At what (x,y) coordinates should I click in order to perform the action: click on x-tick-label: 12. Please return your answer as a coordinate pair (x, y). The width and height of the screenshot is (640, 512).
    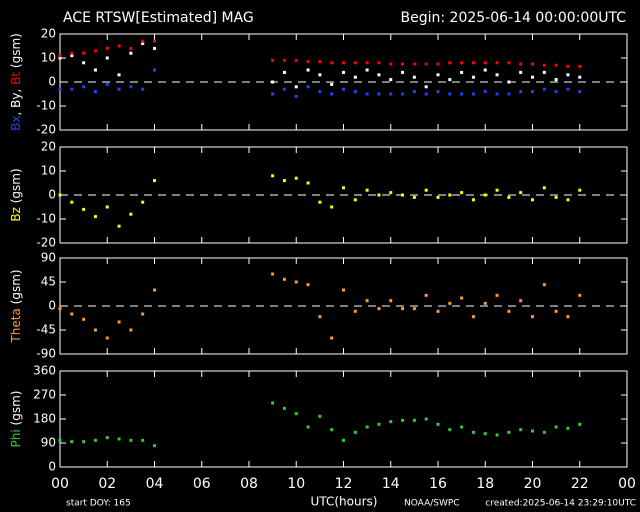
    Looking at the image, I should click on (344, 484).